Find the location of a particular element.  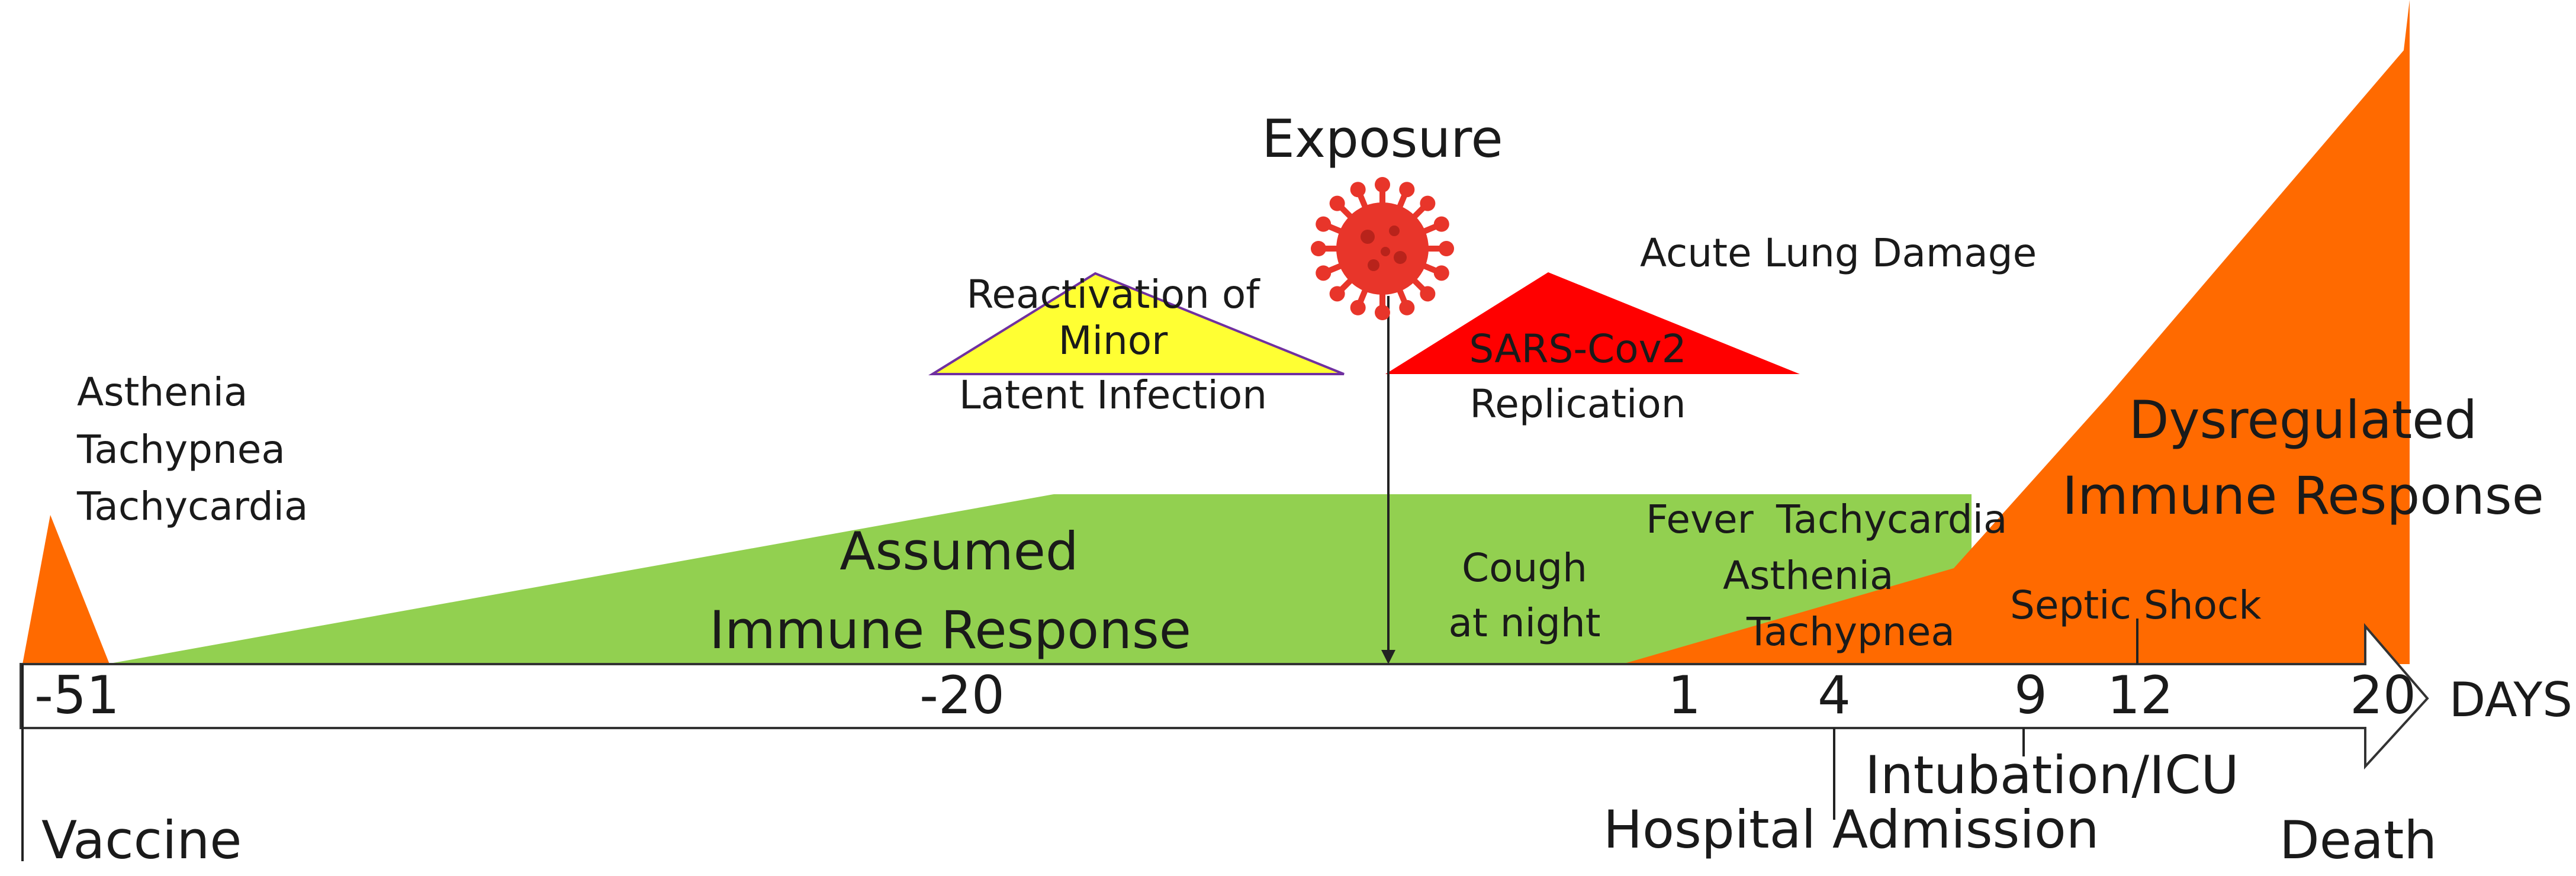

death-label: Death is located at coordinates (2358, 840).